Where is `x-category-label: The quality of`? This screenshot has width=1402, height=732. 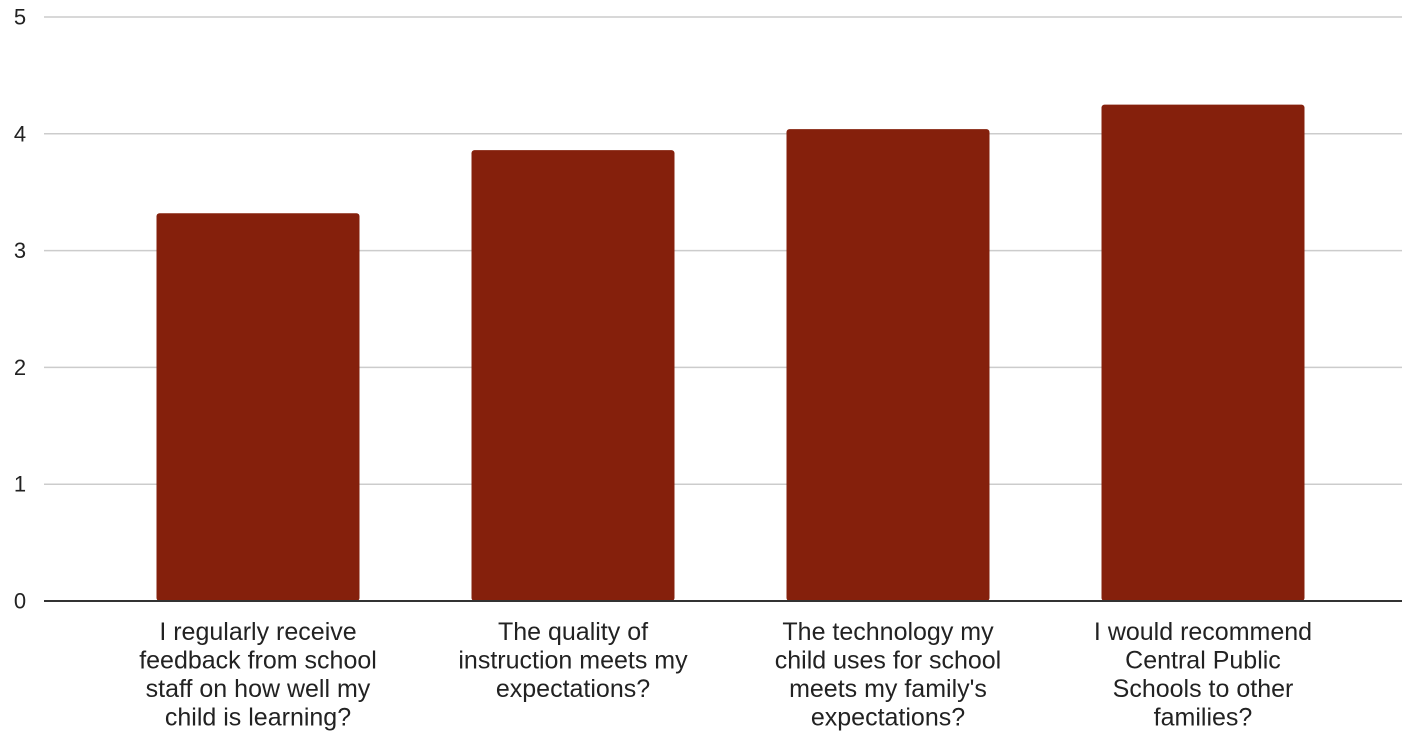
x-category-label: The quality of is located at coordinates (573, 632).